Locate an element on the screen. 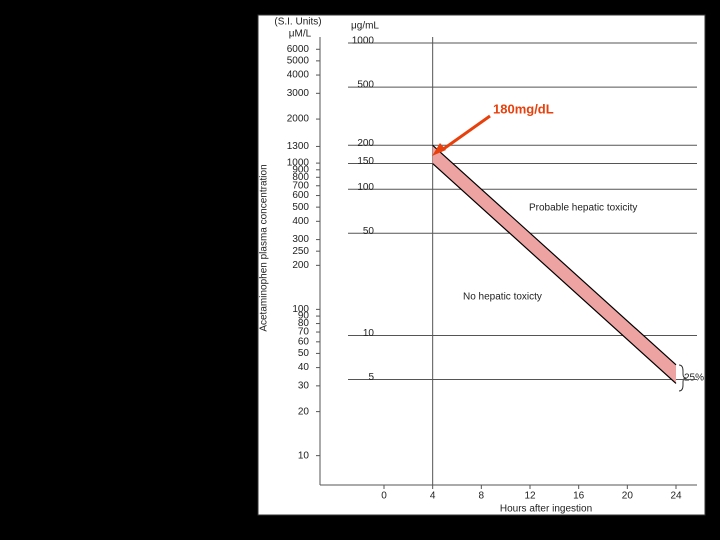 The image size is (720, 540). region-label: No hepatic toxicty is located at coordinates (502, 297).